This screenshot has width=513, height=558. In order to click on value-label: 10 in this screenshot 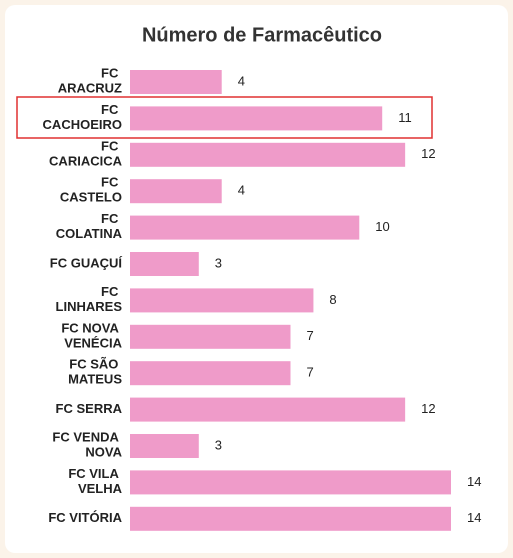, I will do `click(382, 226)`.